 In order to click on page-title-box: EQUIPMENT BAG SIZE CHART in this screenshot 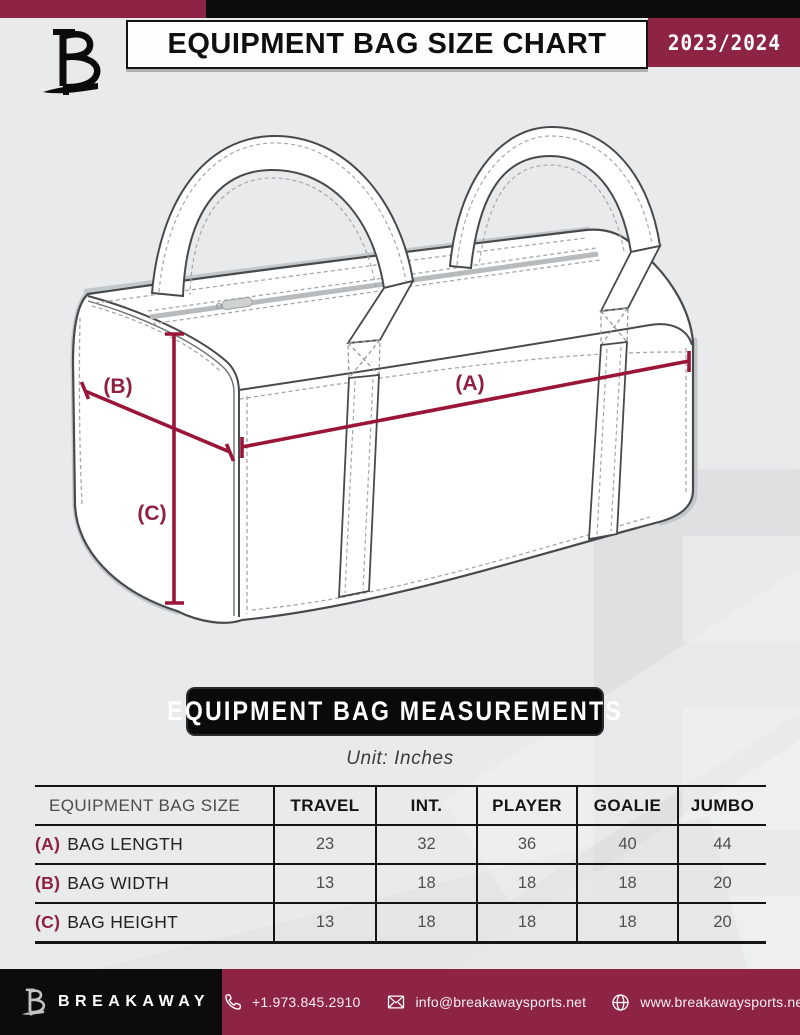, I will do `click(387, 44)`.